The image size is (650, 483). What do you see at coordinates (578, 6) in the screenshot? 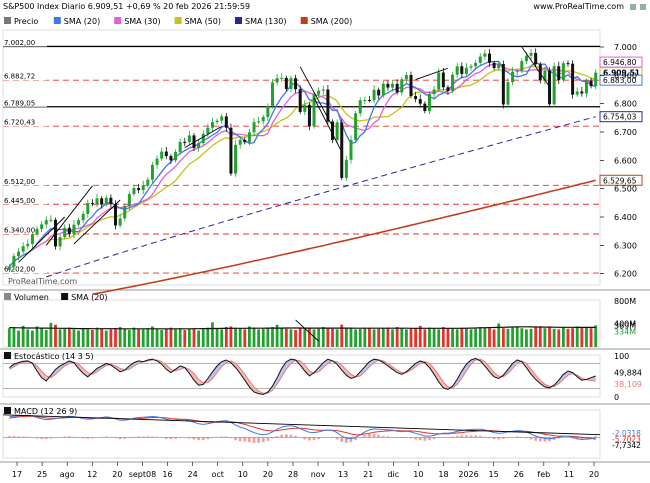
I see `site-link: www.ProRealTime.com` at bounding box center [578, 6].